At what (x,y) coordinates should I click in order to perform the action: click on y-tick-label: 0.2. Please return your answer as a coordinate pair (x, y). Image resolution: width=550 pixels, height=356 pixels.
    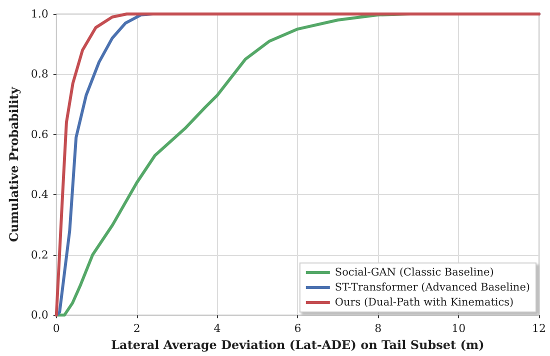
    Looking at the image, I should click on (39, 255).